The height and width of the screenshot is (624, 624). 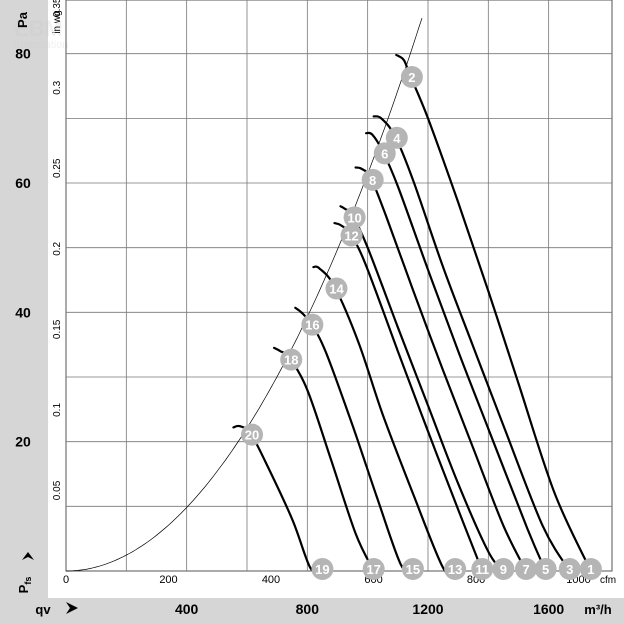 I want to click on curve-marker-bottom: 11, so click(x=482, y=569).